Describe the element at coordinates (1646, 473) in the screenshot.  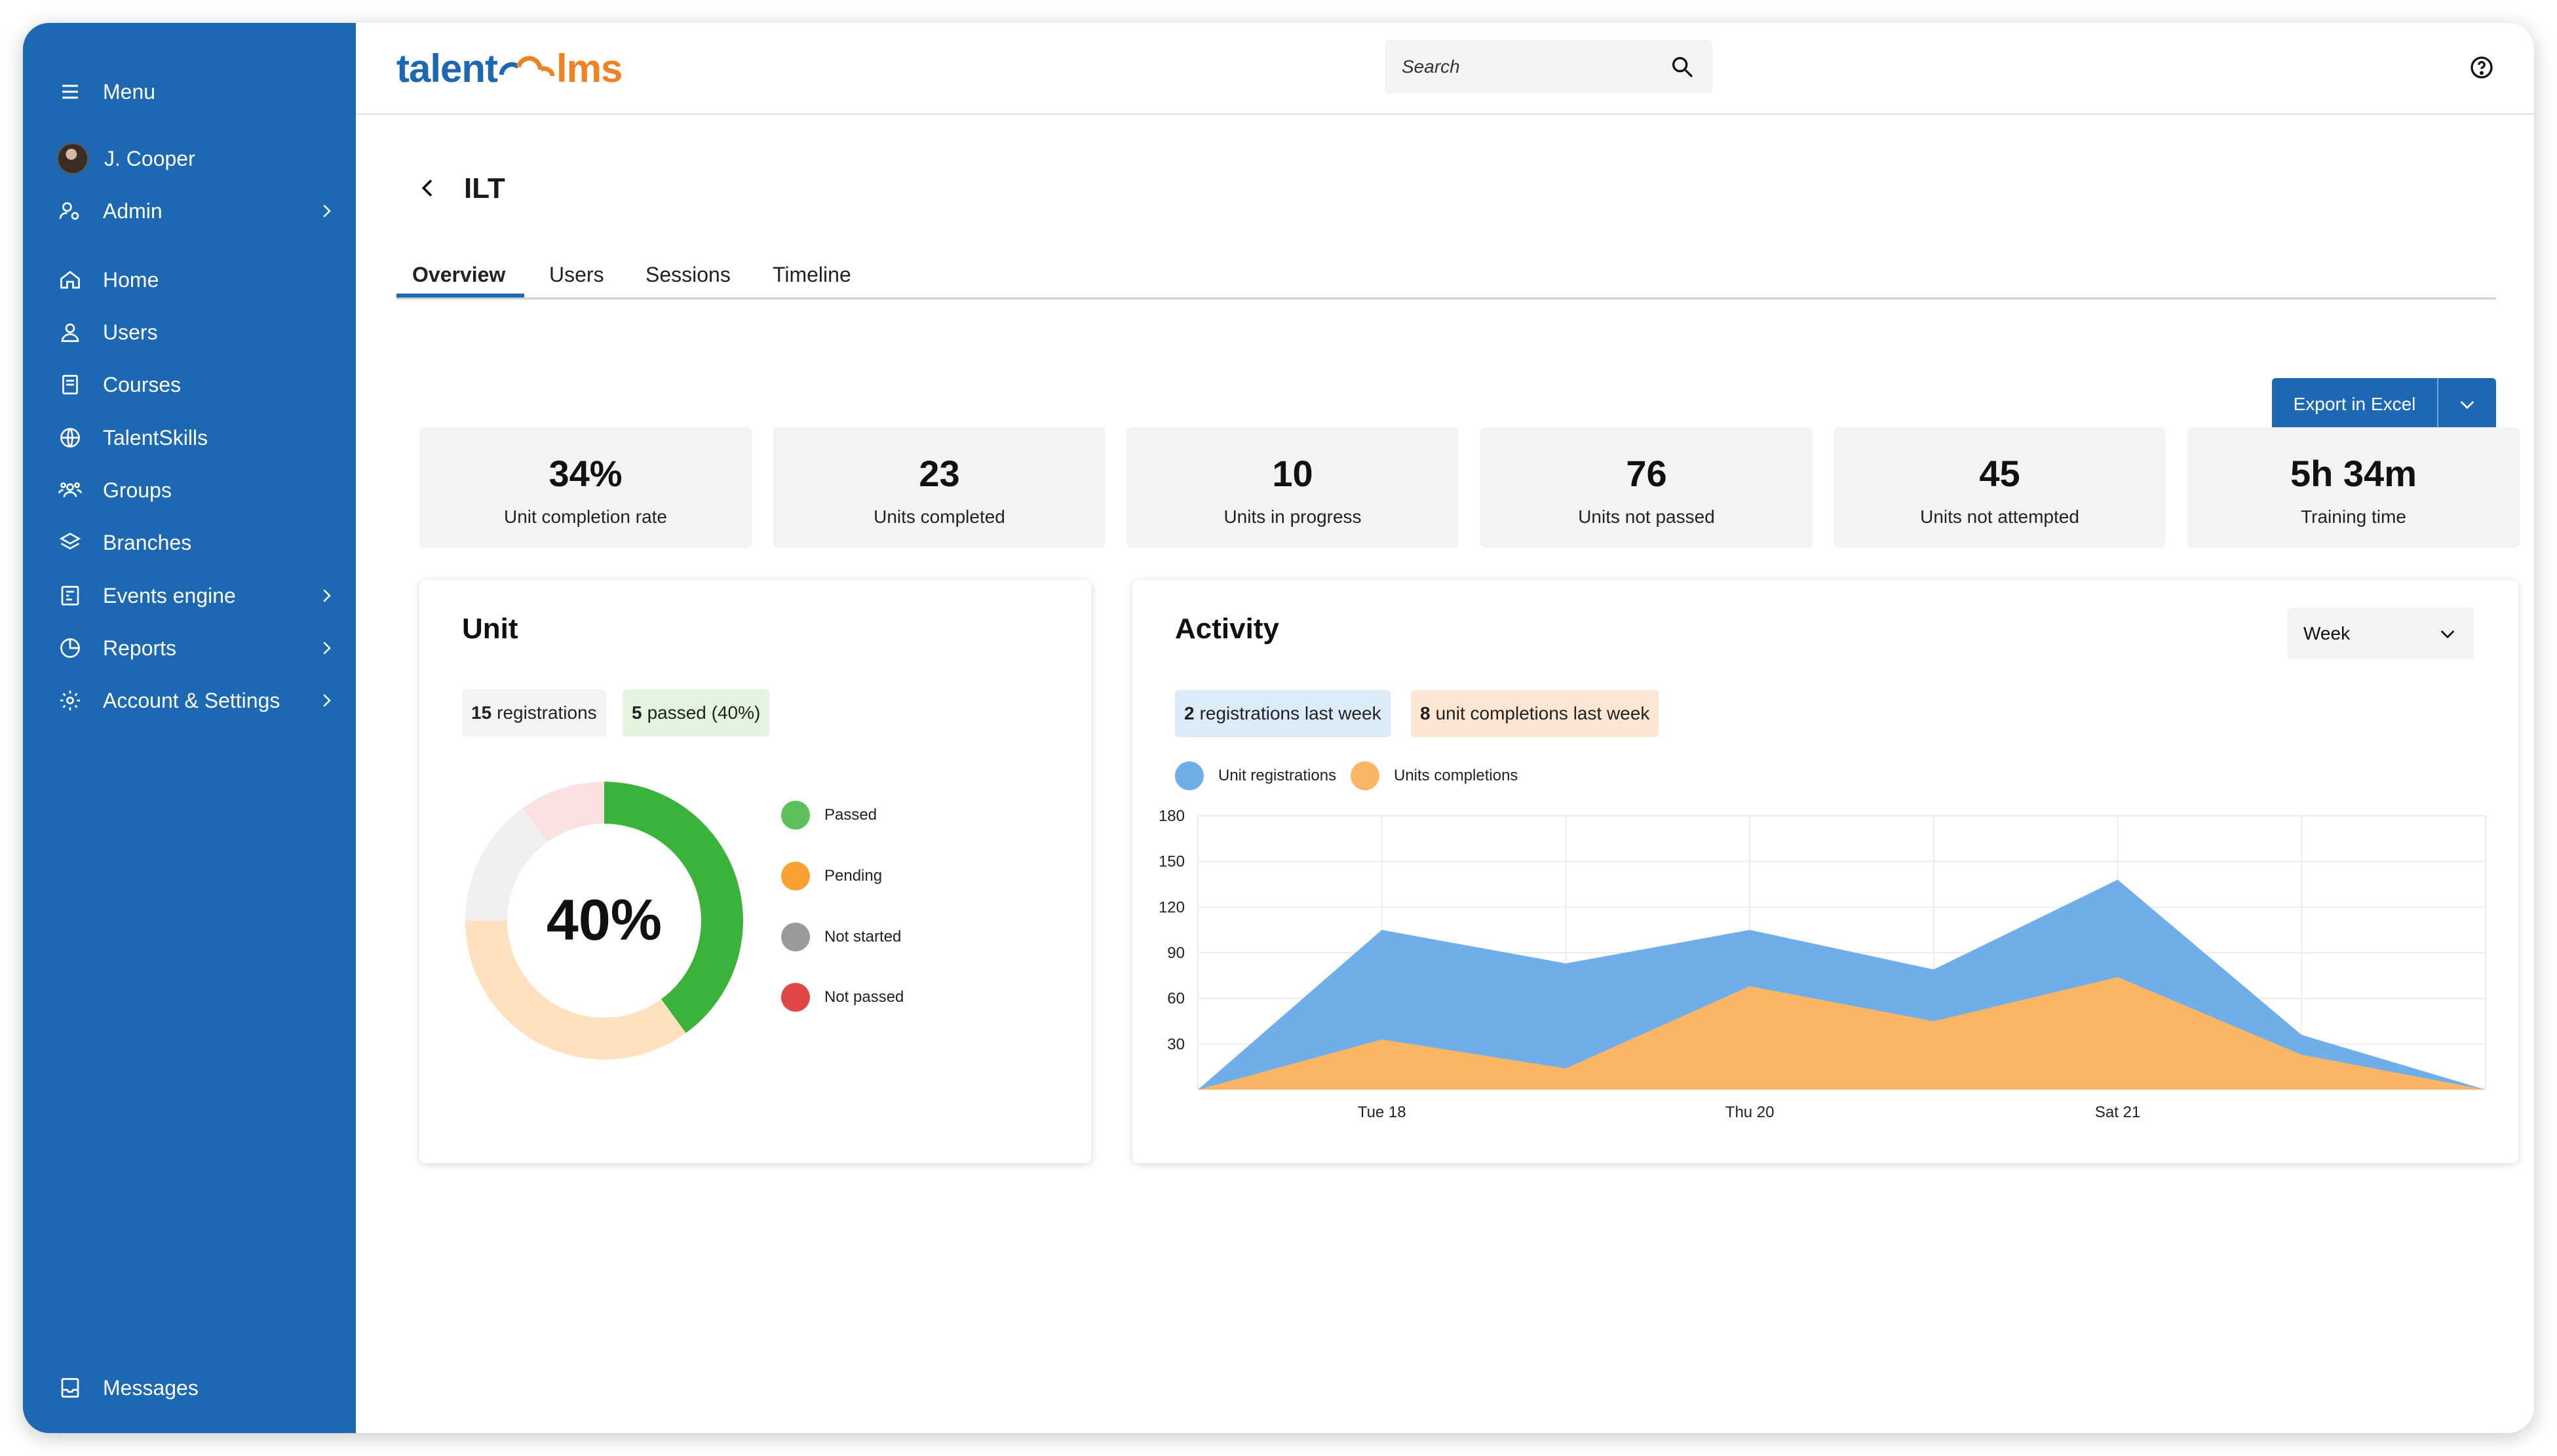
I see `stat-value: 76` at that location.